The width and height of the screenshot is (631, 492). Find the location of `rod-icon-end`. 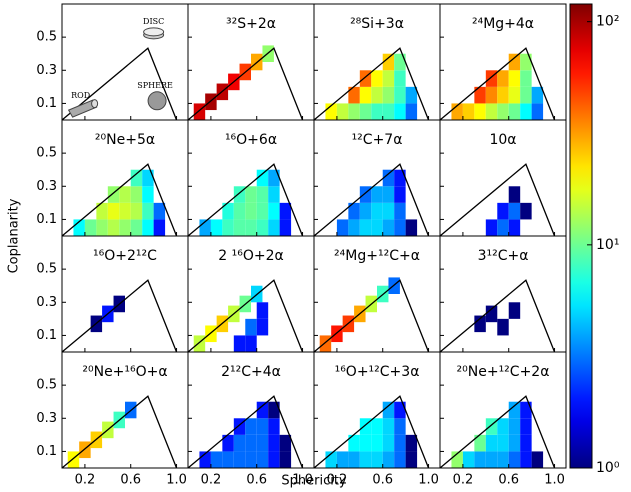

rod-icon-end is located at coordinates (95, 104).